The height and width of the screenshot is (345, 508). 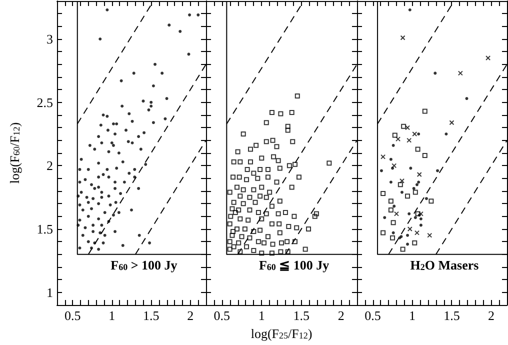 What do you see at coordinates (444, 264) in the screenshot?
I see `annotation: H2O Masers` at bounding box center [444, 264].